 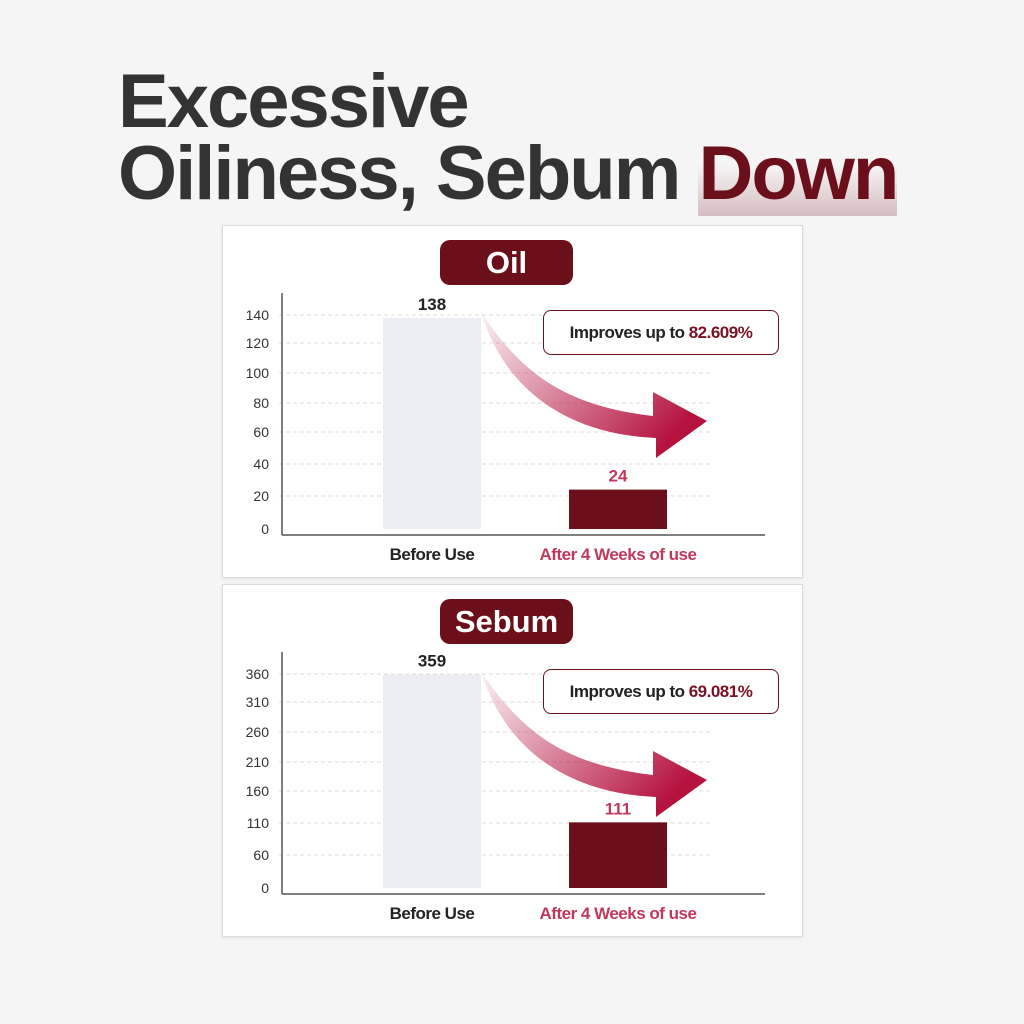 I want to click on headline: Excessive Oiliness, Sebum Down, so click(x=508, y=137).